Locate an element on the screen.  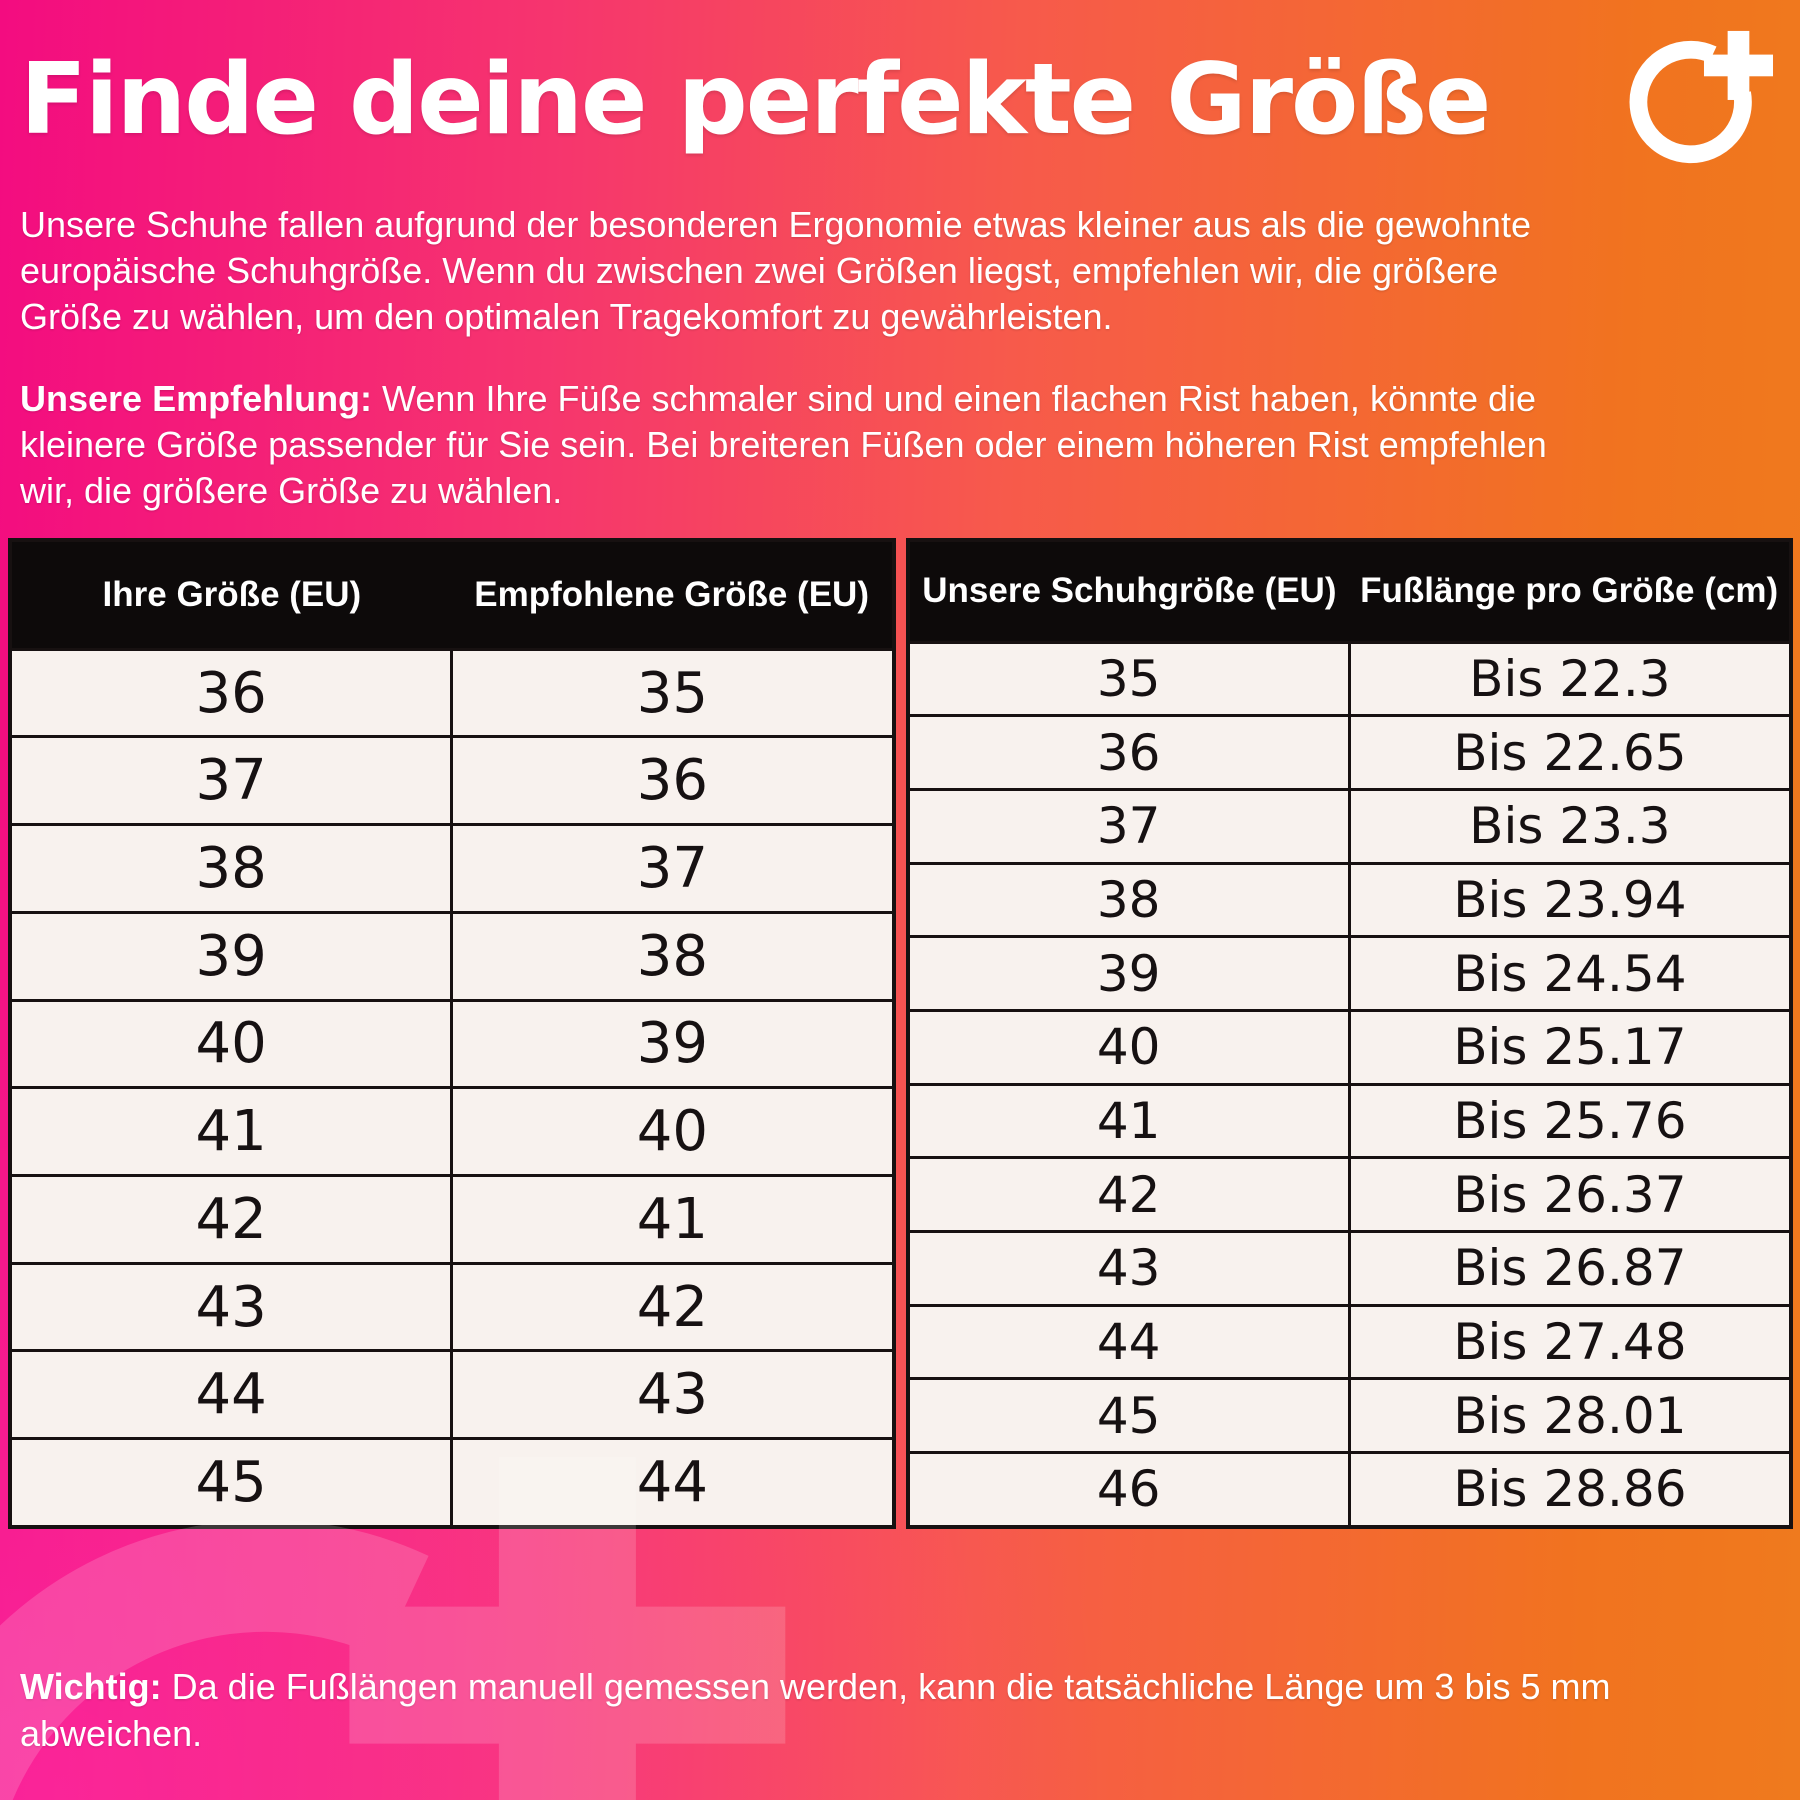
table-row: 37 Bis 23.3 is located at coordinates (1349, 825).